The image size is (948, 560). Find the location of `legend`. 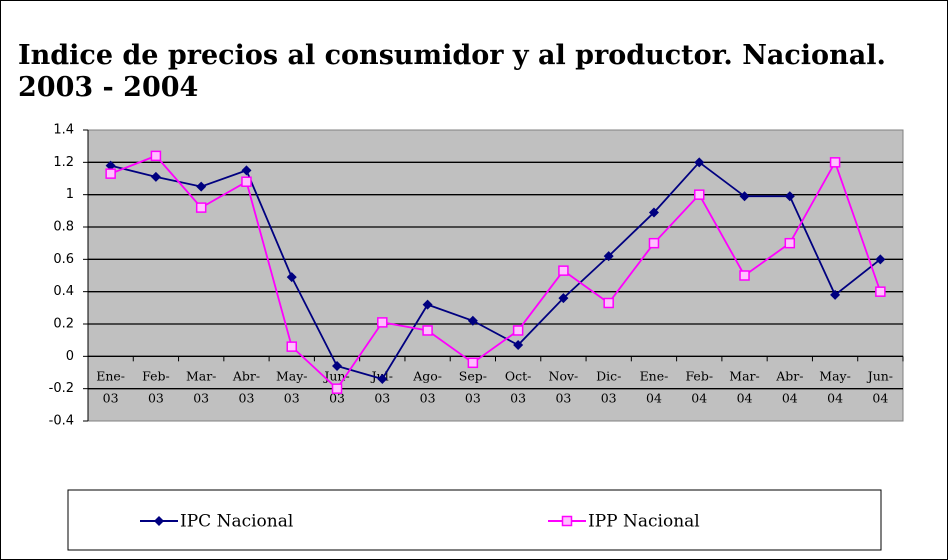

legend is located at coordinates (474, 520).